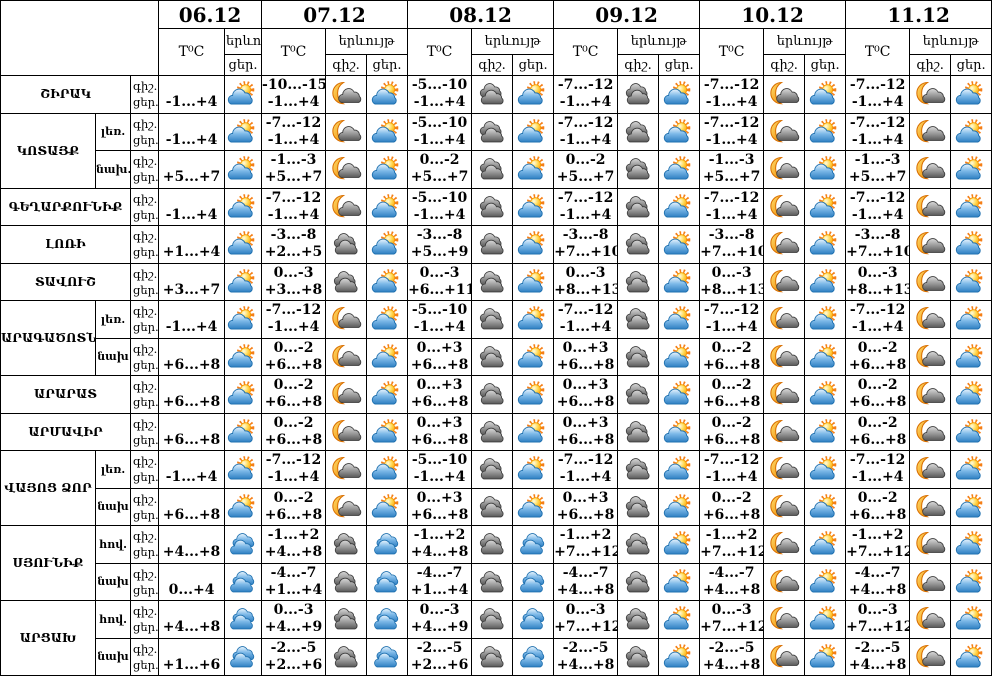 This screenshot has height=676, width=992. What do you see at coordinates (439, 589) in the screenshot?
I see `day-temp: +1...+4` at bounding box center [439, 589].